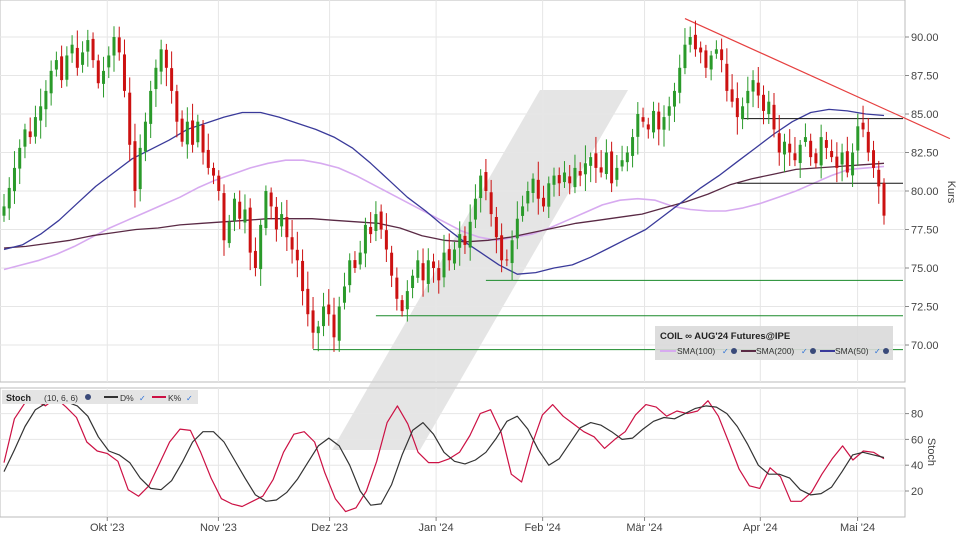  Describe the element at coordinates (18, 398) in the screenshot. I see `stoch-title: Stoch` at that location.